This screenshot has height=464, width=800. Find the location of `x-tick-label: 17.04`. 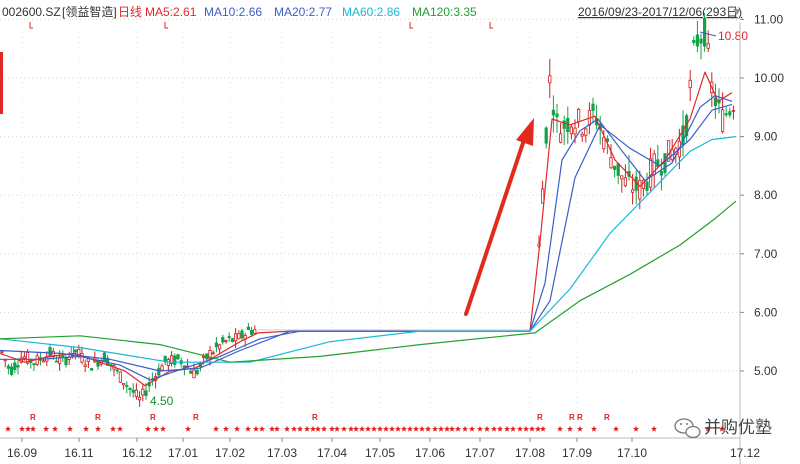

x-tick-label: 17.04 is located at coordinates (332, 453).